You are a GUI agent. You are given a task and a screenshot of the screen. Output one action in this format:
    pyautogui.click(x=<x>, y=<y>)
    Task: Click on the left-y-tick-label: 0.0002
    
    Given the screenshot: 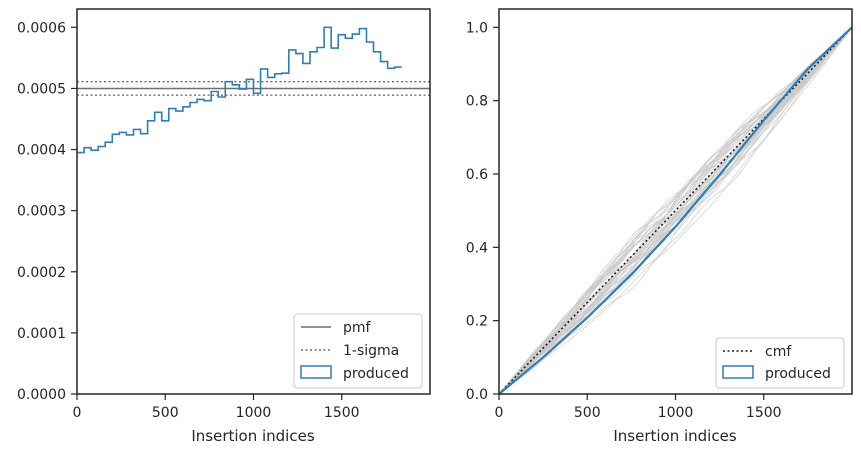 What is the action you would take?
    pyautogui.click(x=41, y=273)
    